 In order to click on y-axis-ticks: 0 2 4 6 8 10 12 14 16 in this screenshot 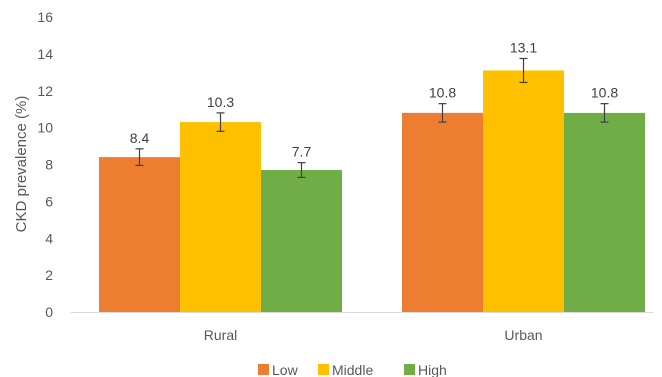, I will do `click(45, 164)`.